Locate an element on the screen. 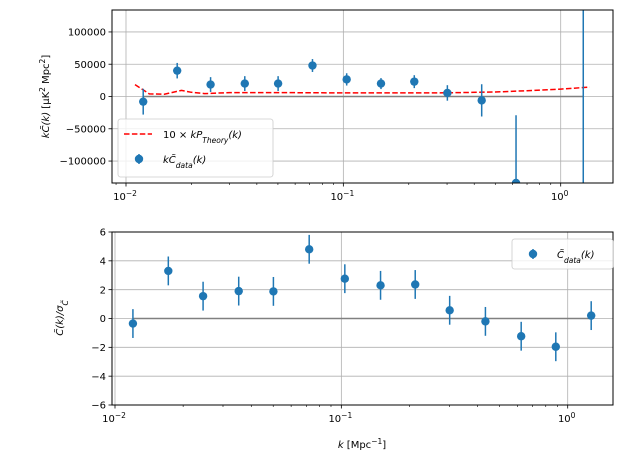 The image size is (629, 470). legend-item: C̃data(k) is located at coordinates (561, 256).